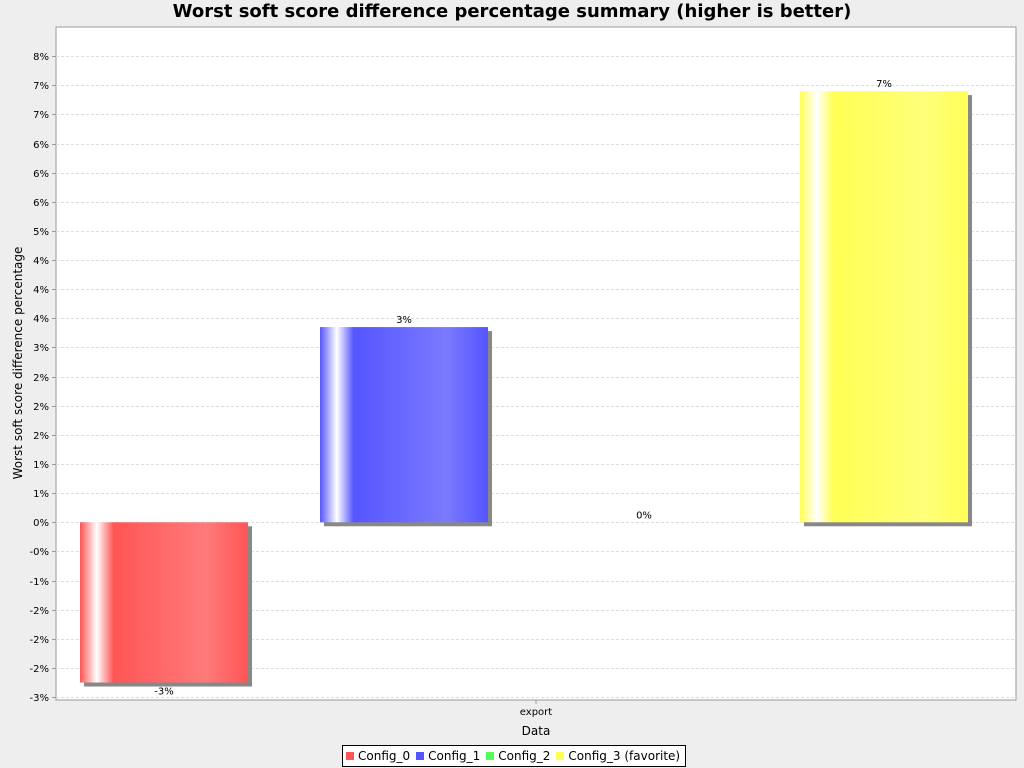 The height and width of the screenshot is (768, 1024). I want to click on legend-item-config-2: Config_2, so click(518, 756).